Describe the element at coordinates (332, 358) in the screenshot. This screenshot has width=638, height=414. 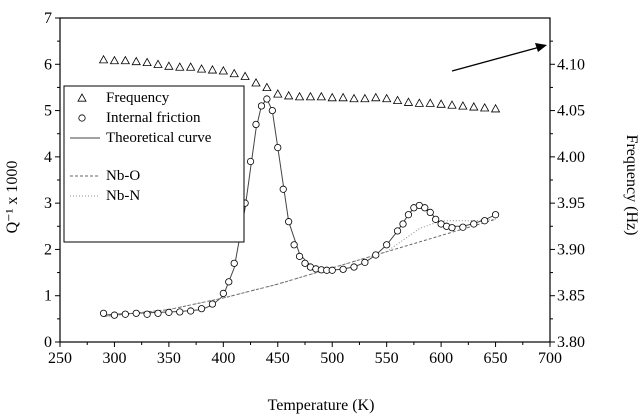
I see `x-tick-label: 500` at that location.